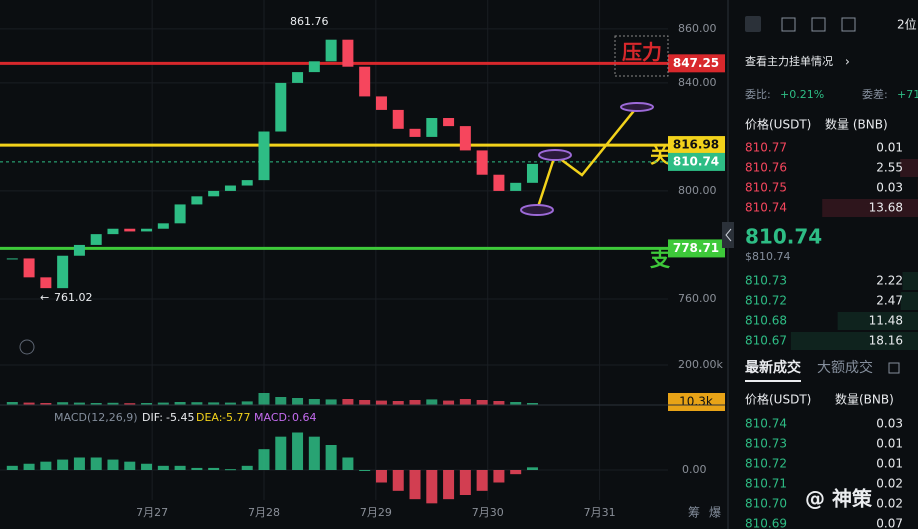 The image size is (918, 529). What do you see at coordinates (907, 24) in the screenshot?
I see `precision: 2位` at bounding box center [907, 24].